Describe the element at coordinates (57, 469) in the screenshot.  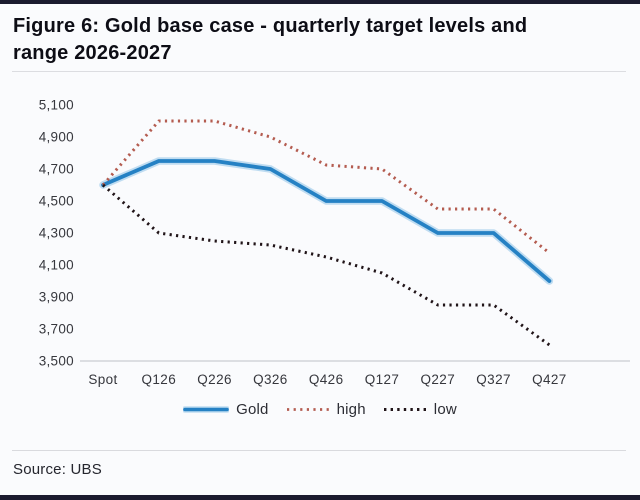
I see `source-attribution: Source: UBS` at that location.